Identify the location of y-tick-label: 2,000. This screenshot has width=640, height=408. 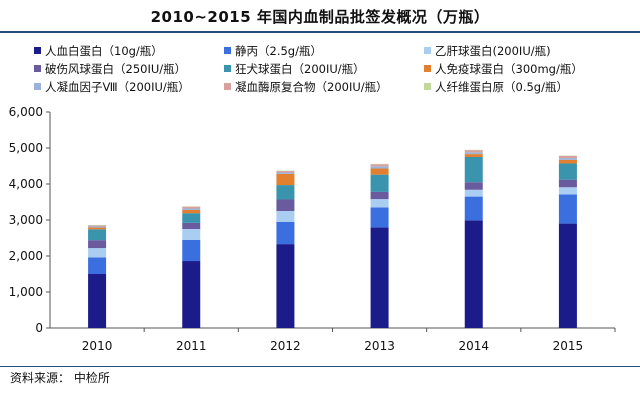
(26, 256).